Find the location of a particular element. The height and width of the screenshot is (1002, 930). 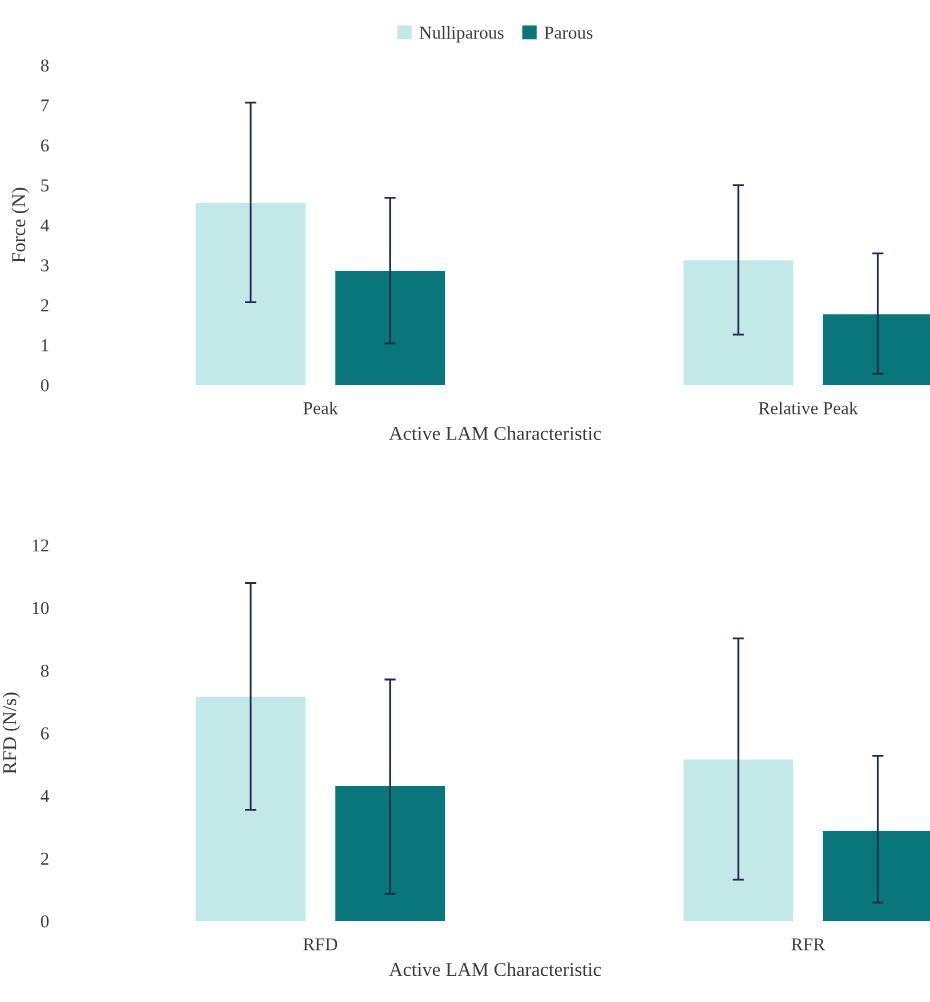

y-axis-title: RFD (N/s) is located at coordinates (11, 733).